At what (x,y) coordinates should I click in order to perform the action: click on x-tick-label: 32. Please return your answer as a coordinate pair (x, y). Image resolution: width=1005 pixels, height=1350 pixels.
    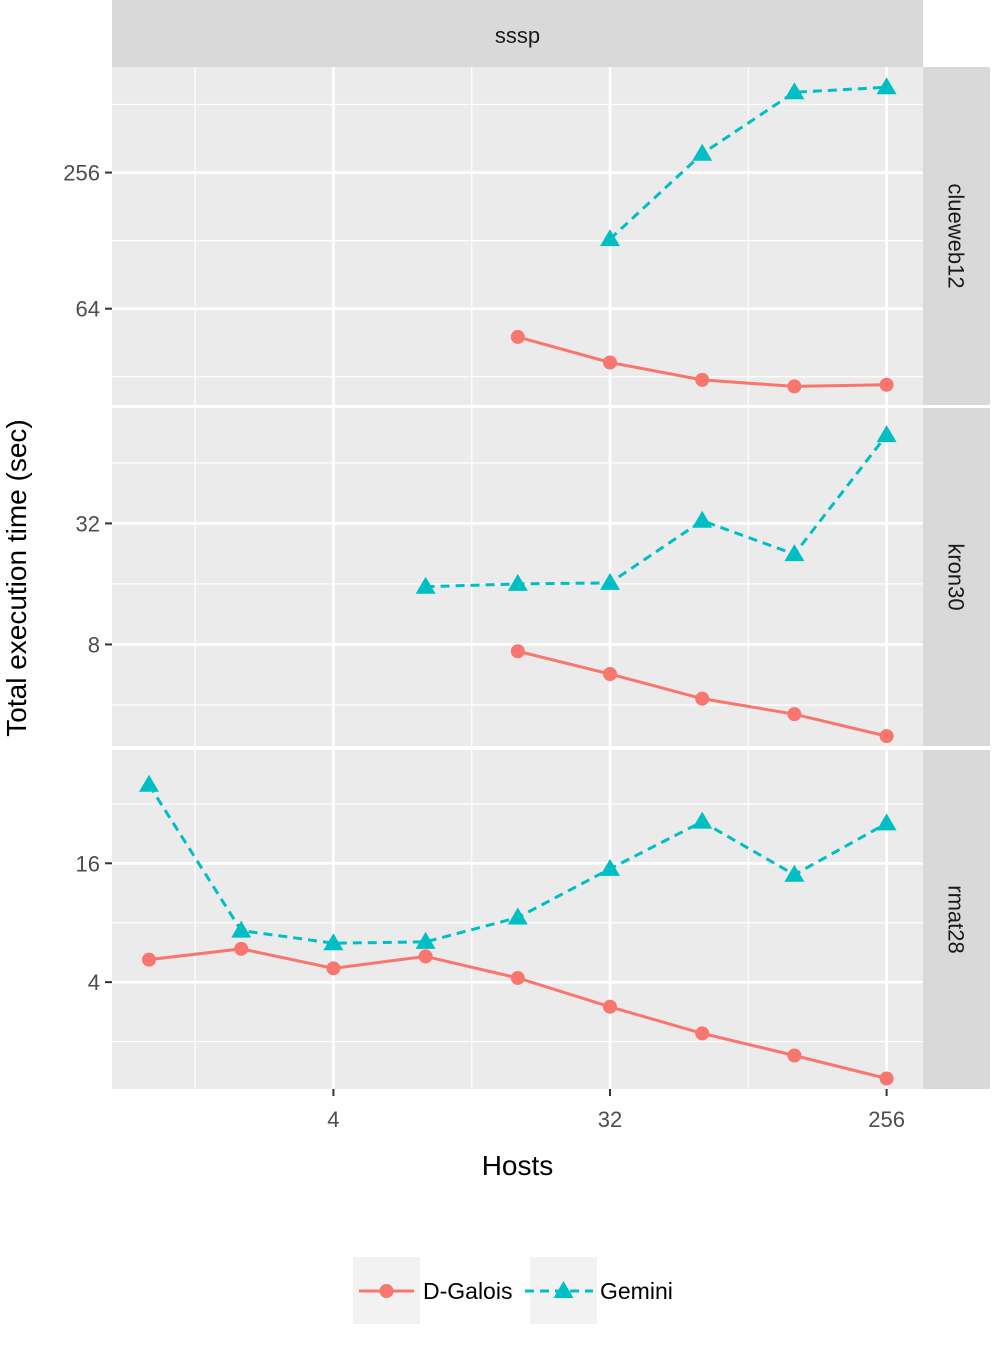
    Looking at the image, I should click on (610, 1119).